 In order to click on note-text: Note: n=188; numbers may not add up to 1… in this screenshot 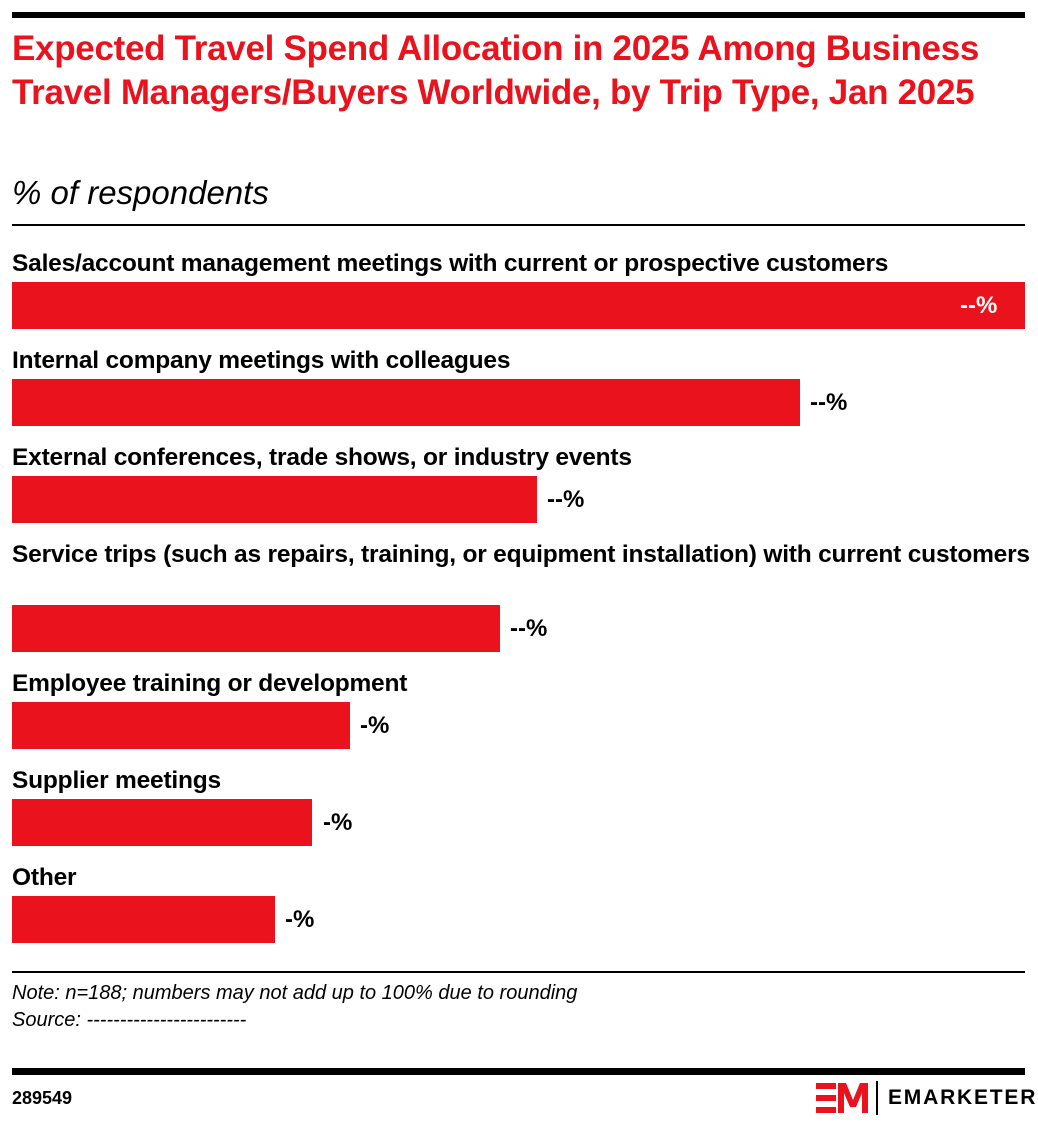, I will do `click(295, 993)`.